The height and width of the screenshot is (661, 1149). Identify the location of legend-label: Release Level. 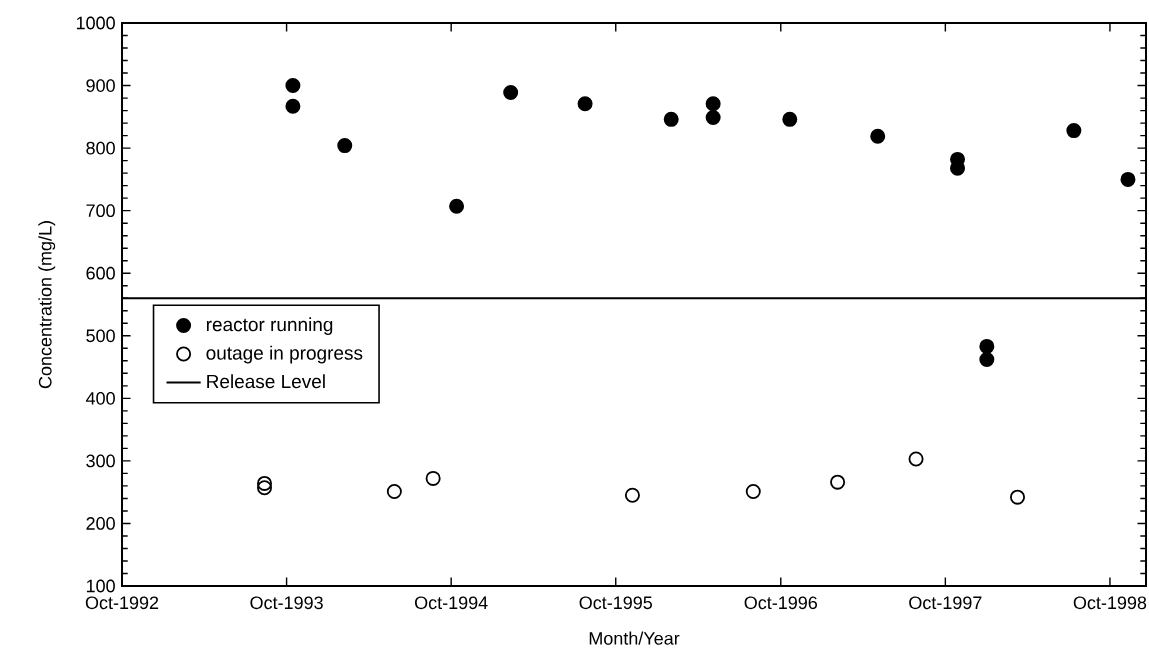
(266, 381).